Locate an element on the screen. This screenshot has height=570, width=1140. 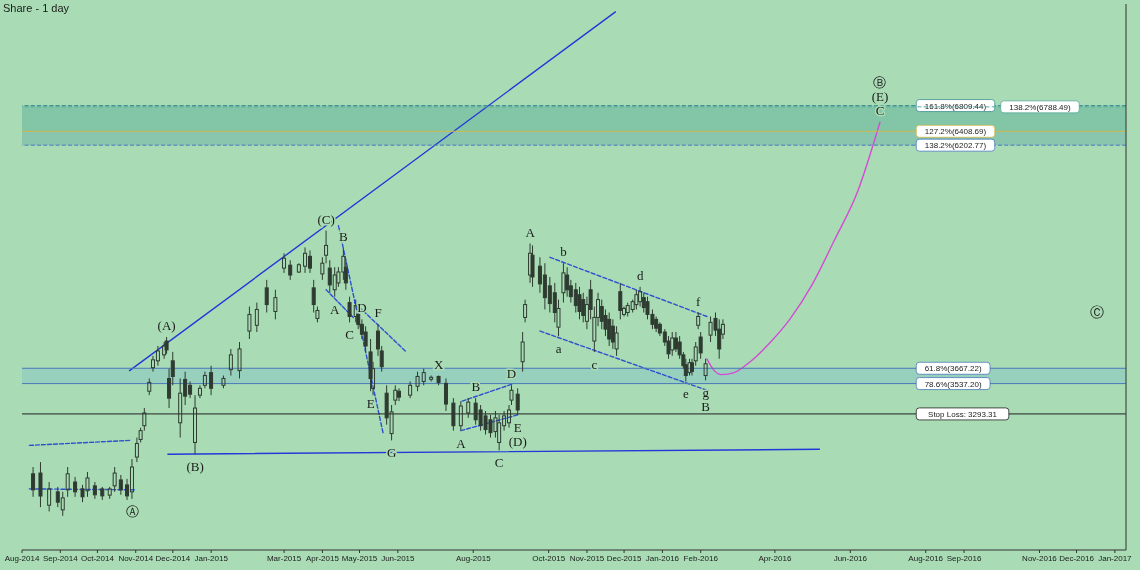
annotation: (D) is located at coordinates (517, 441).